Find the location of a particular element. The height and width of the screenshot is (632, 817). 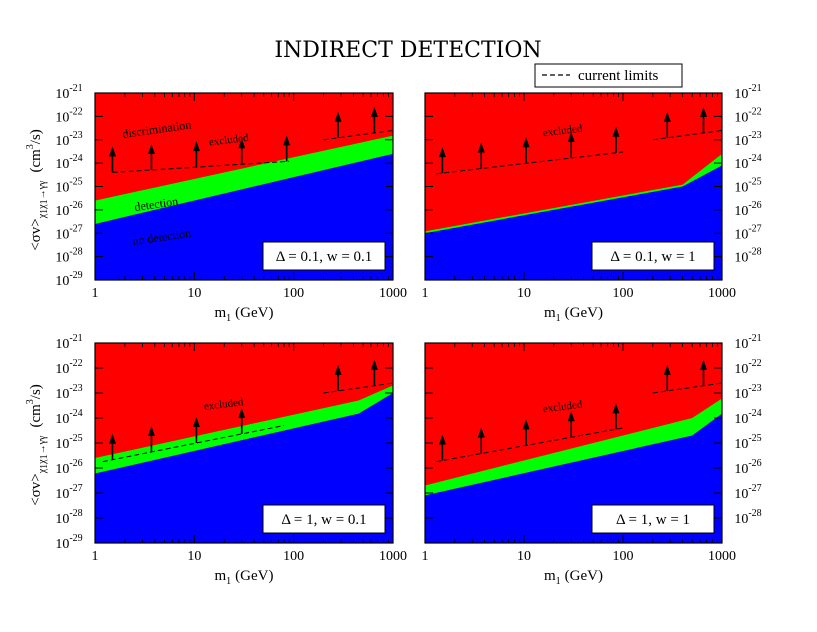

plot-area: excluded is located at coordinates (244, 443).